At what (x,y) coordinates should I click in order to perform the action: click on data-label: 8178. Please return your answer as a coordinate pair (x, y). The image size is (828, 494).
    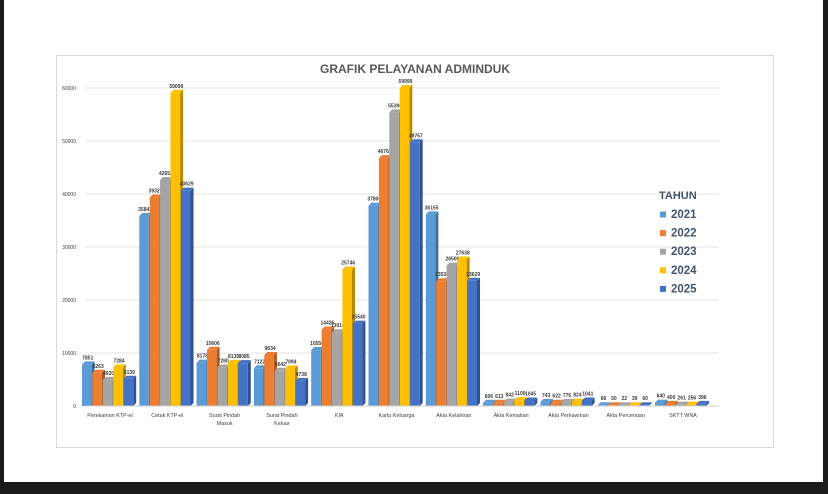
    Looking at the image, I should click on (202, 357).